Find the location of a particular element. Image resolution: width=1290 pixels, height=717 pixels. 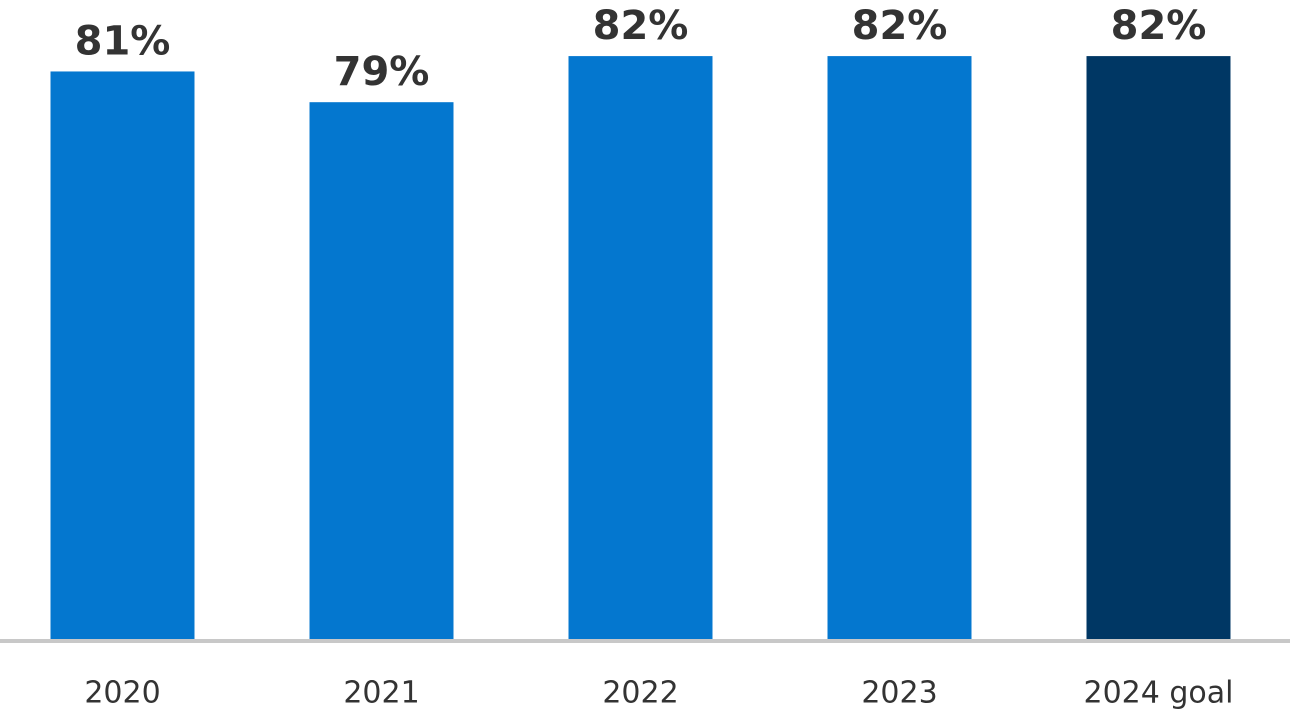

x-tick-label: 2021 is located at coordinates (381, 693).